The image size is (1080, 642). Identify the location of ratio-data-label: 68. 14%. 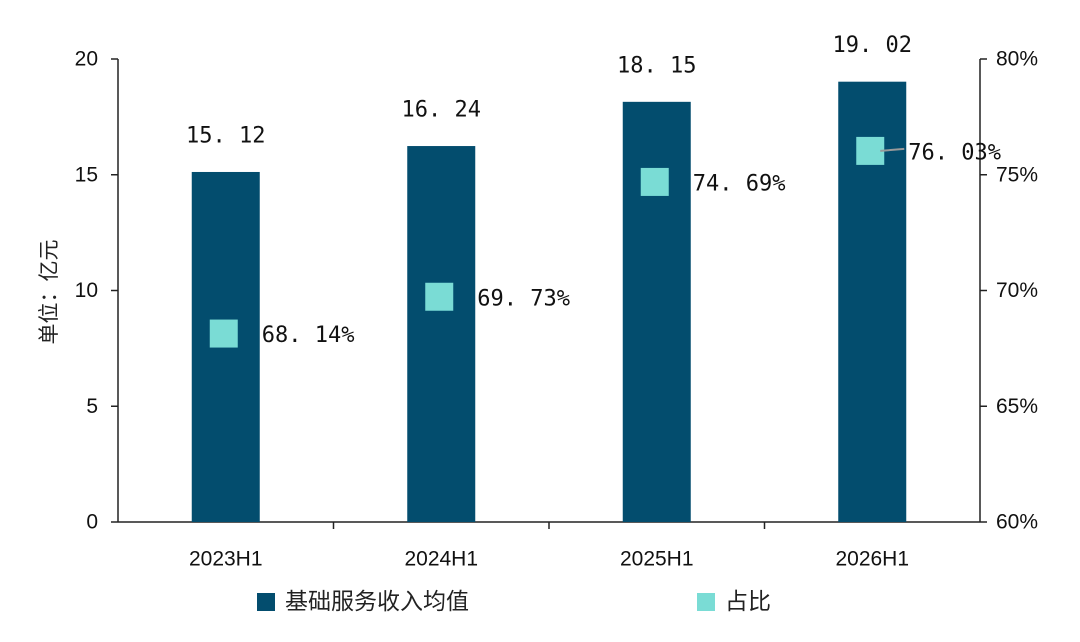
(308, 335).